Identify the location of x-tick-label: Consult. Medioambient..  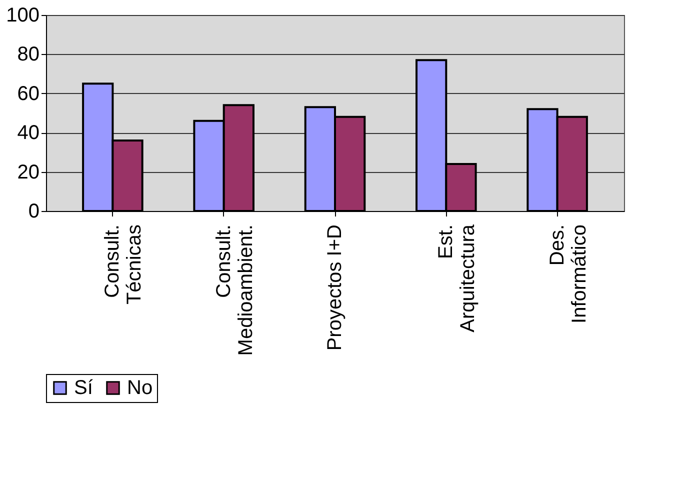
(234, 290).